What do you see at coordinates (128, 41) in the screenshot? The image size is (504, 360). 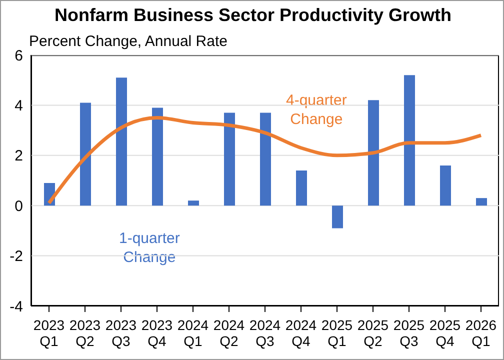 I see `y-axis-title: Percent Change, Annual Rate` at bounding box center [128, 41].